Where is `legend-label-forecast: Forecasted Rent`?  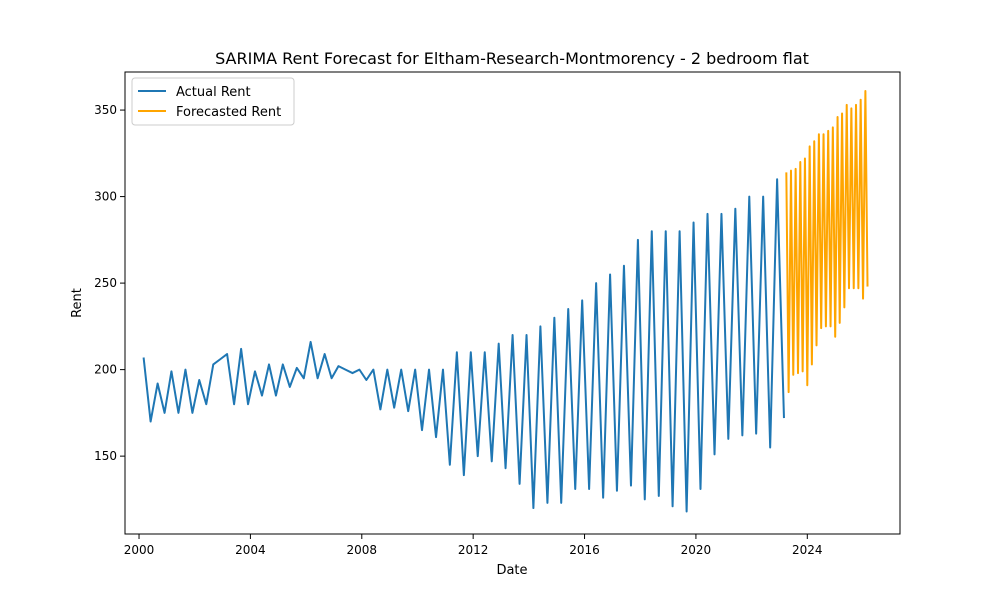
legend-label-forecast: Forecasted Rent is located at coordinates (228, 112).